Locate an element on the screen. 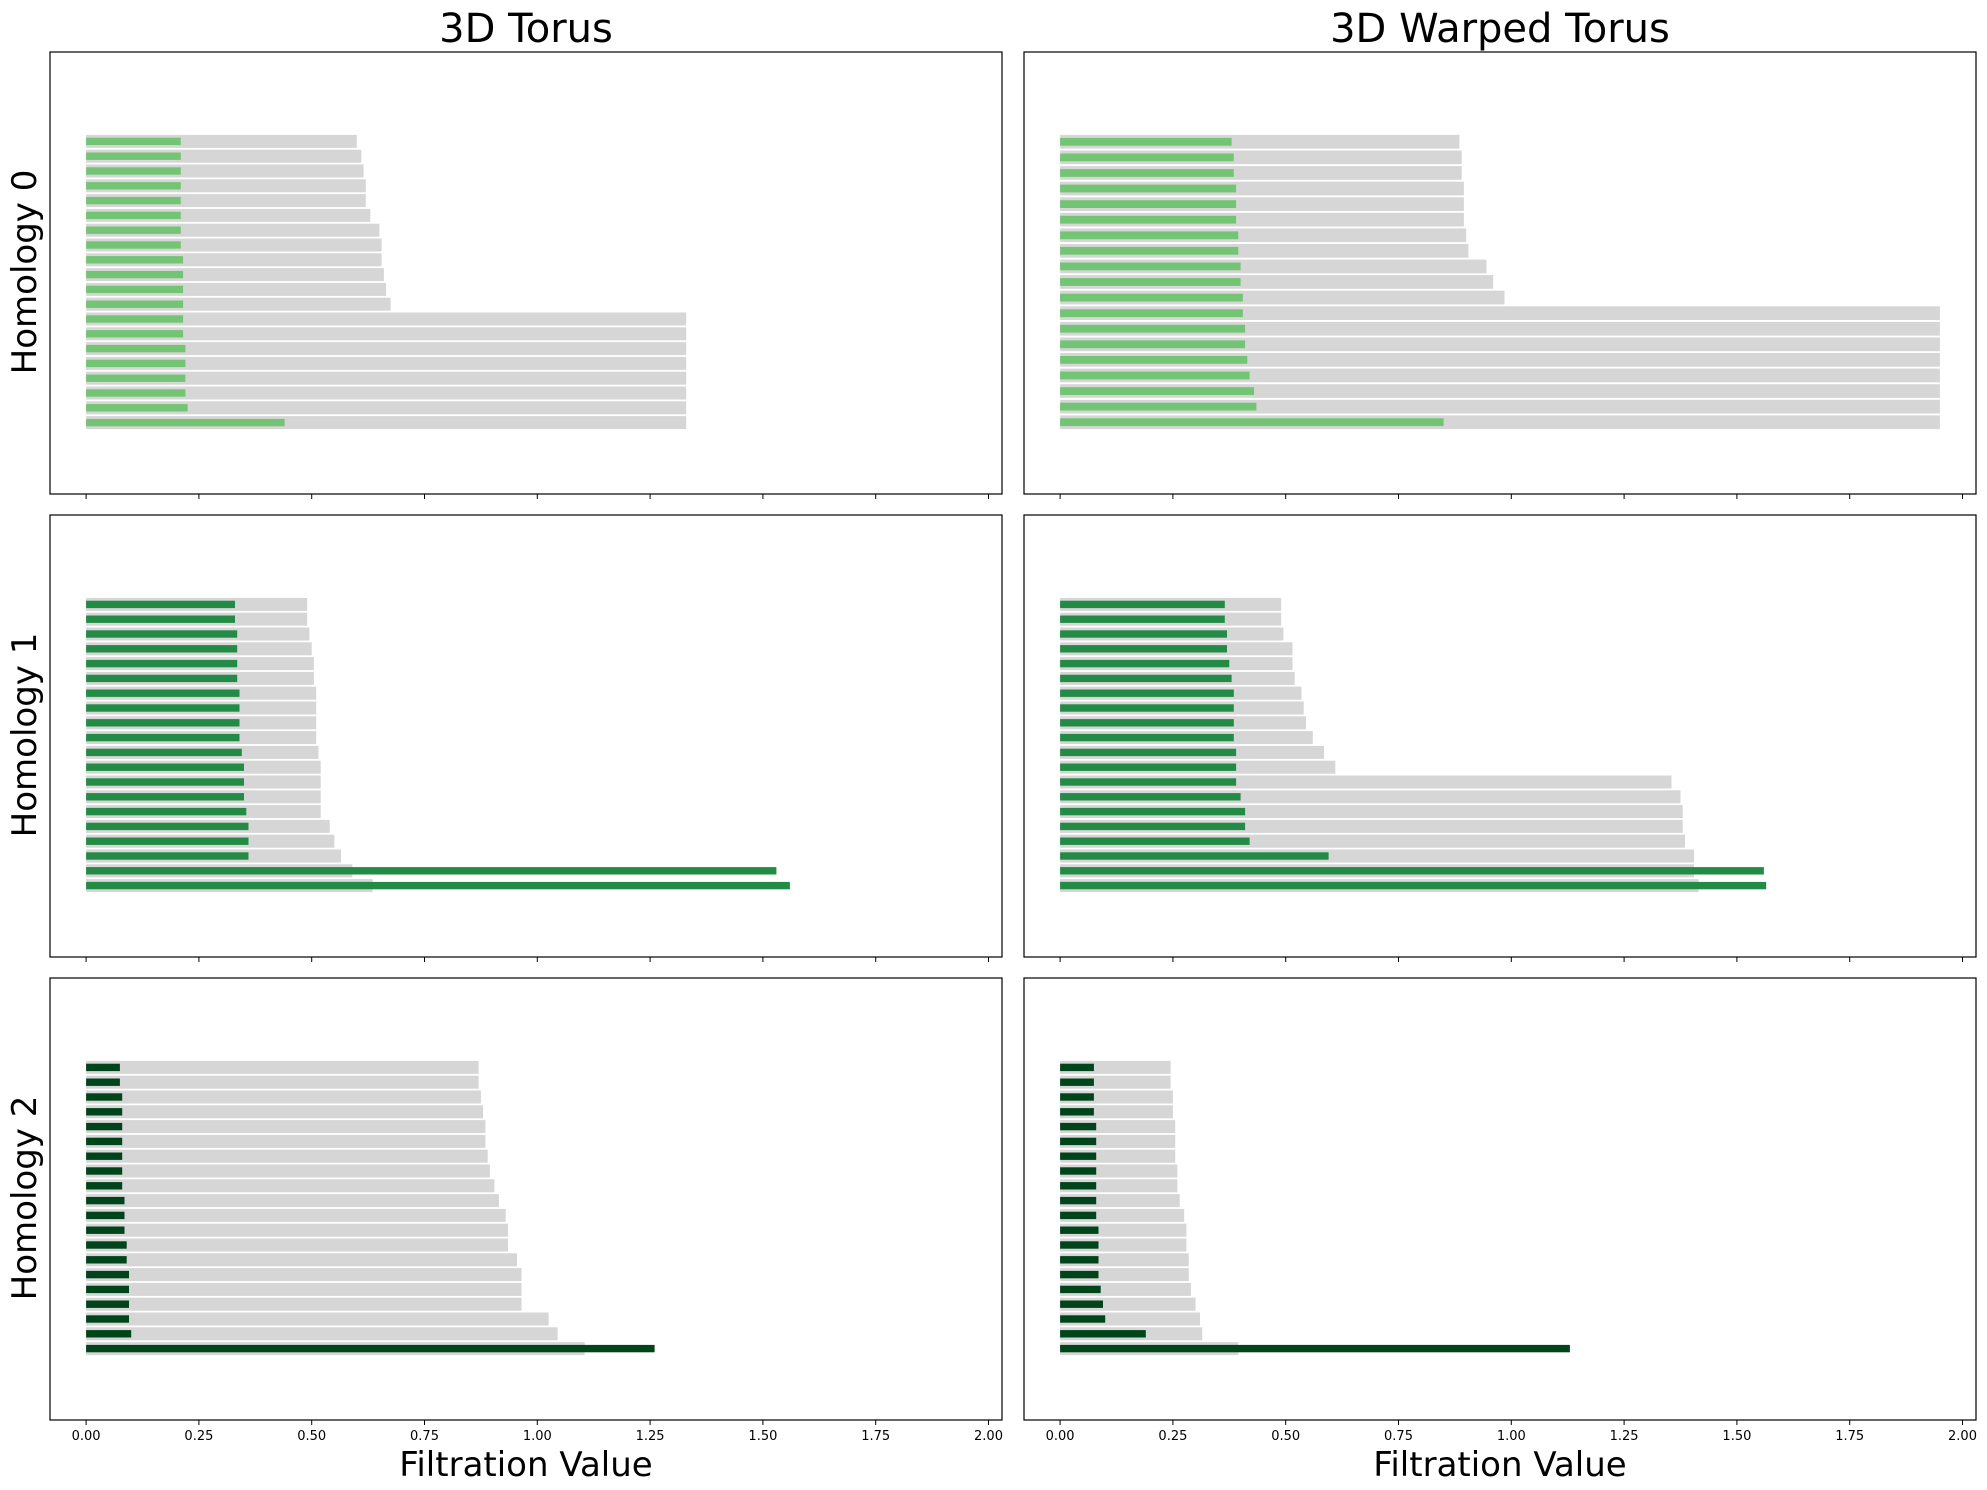 The width and height of the screenshot is (1987, 1490). row-label-homology-2: Homology 2 is located at coordinates (25, 1198).